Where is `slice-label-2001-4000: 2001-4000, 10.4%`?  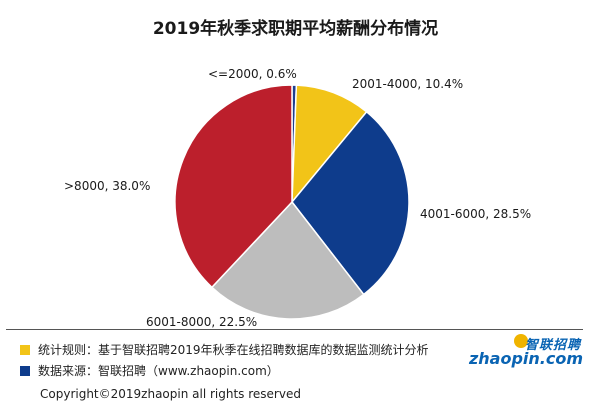
slice-label-2001-4000: 2001-4000, 10.4% is located at coordinates (407, 84).